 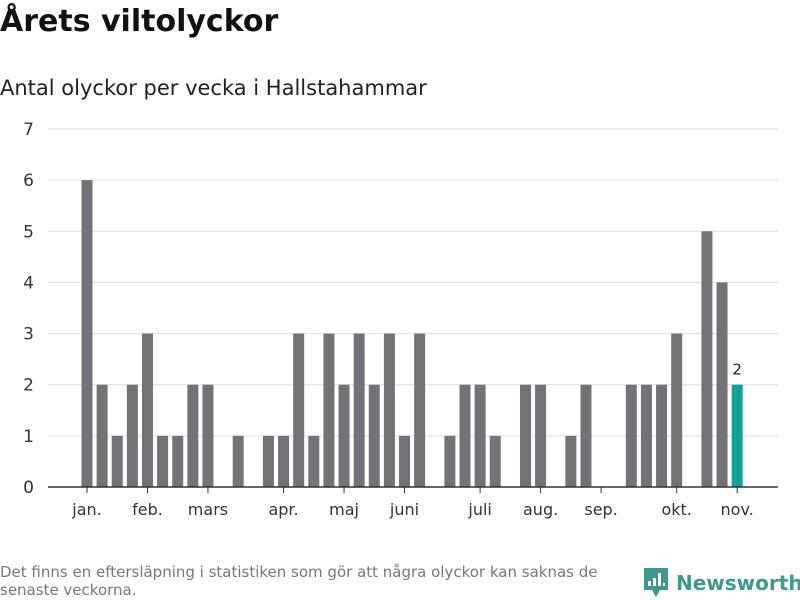 What do you see at coordinates (28, 335) in the screenshot?
I see `y-tick-label: 3` at bounding box center [28, 335].